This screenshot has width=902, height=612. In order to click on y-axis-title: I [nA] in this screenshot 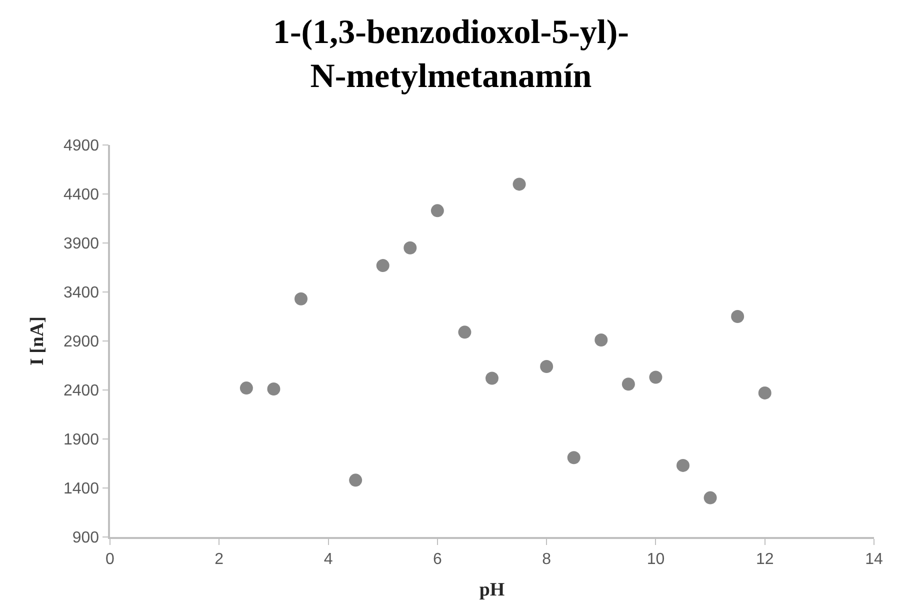, I will do `click(37, 341)`.